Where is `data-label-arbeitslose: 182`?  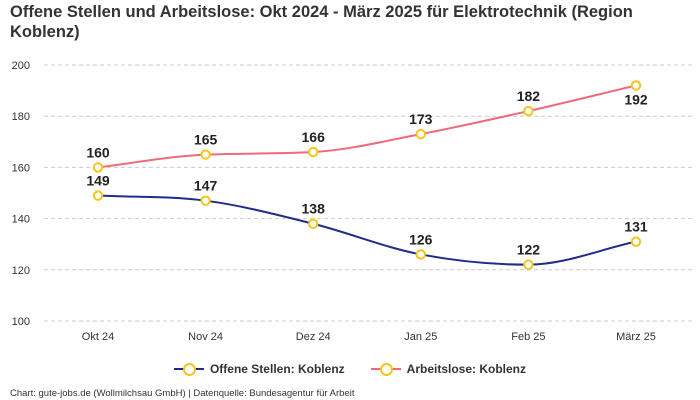 data-label-arbeitslose: 182 is located at coordinates (529, 96).